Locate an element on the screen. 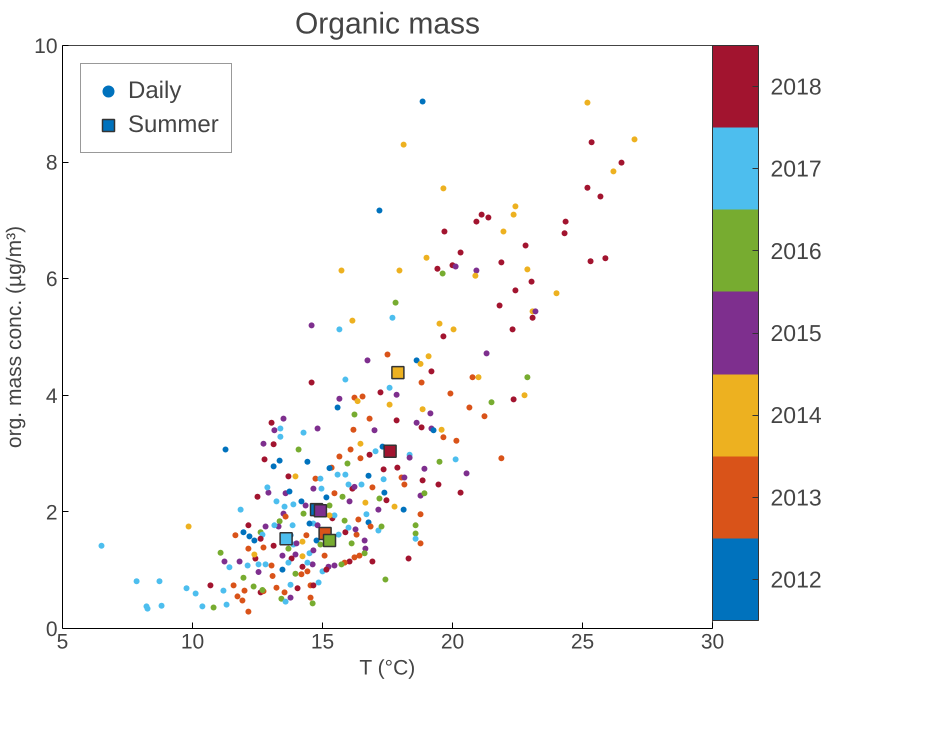  legend-label: Summer is located at coordinates (173, 125).